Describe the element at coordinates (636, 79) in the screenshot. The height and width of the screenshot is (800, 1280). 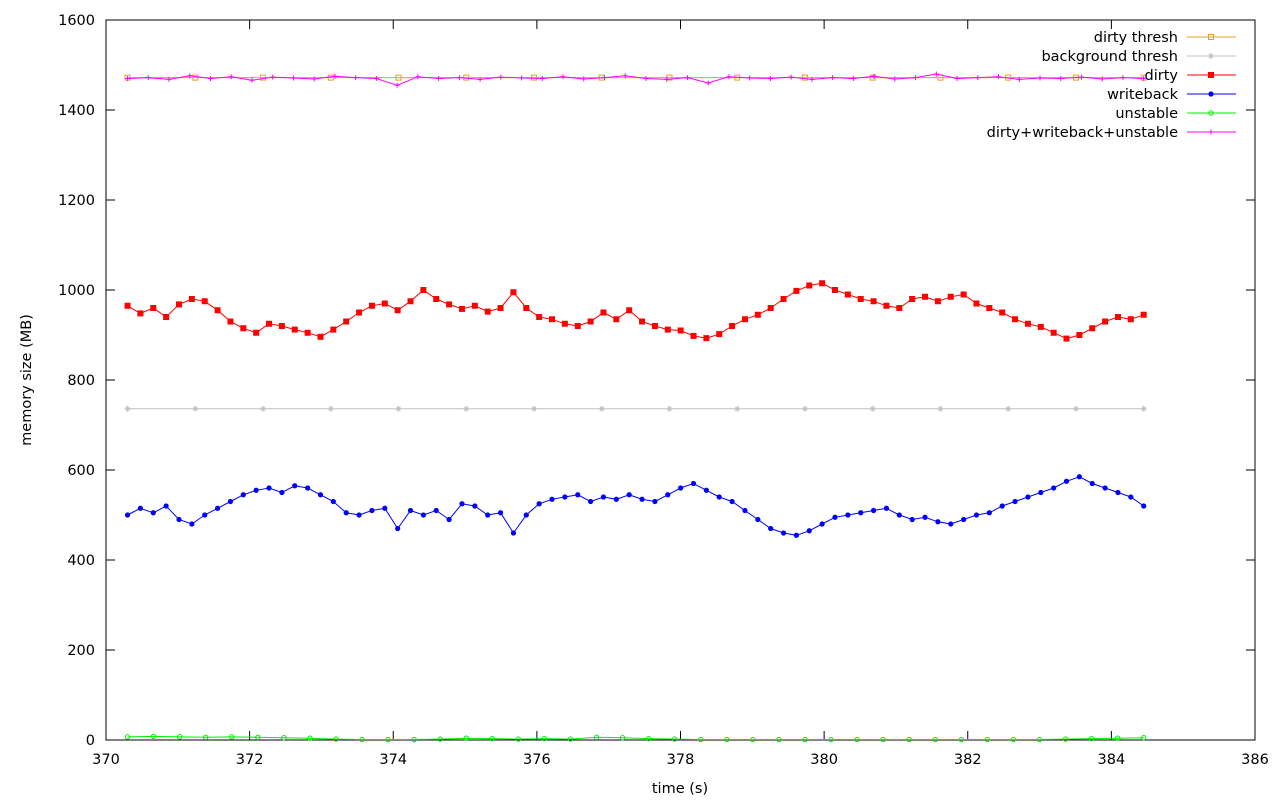
I see `series-dirty-writeback-unstable` at that location.